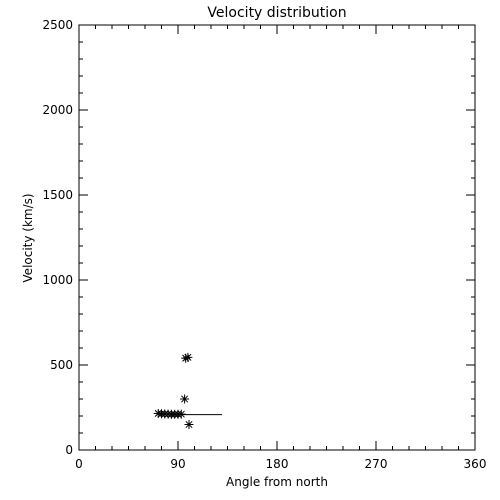  I want to click on y-axis-label: Velocity (km/s), so click(28, 237).